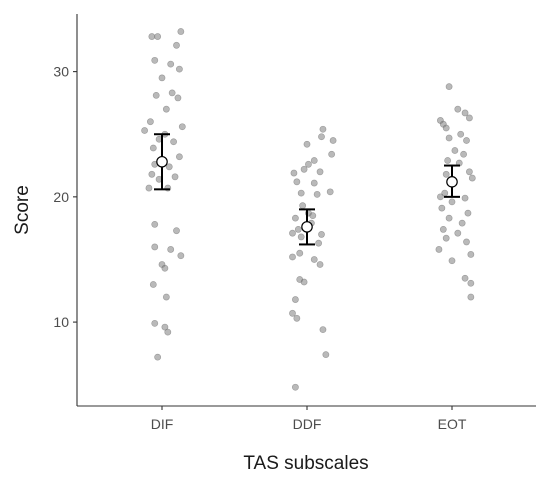  I want to click on y-tick-label: 30, so click(61, 72).